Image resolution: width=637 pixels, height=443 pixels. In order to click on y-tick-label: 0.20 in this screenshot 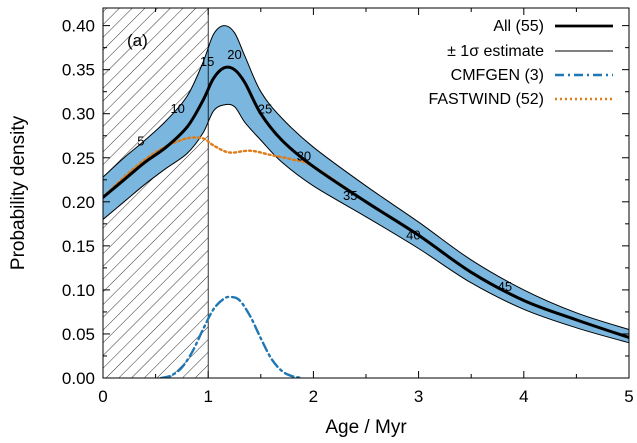, I will do `click(78, 202)`.